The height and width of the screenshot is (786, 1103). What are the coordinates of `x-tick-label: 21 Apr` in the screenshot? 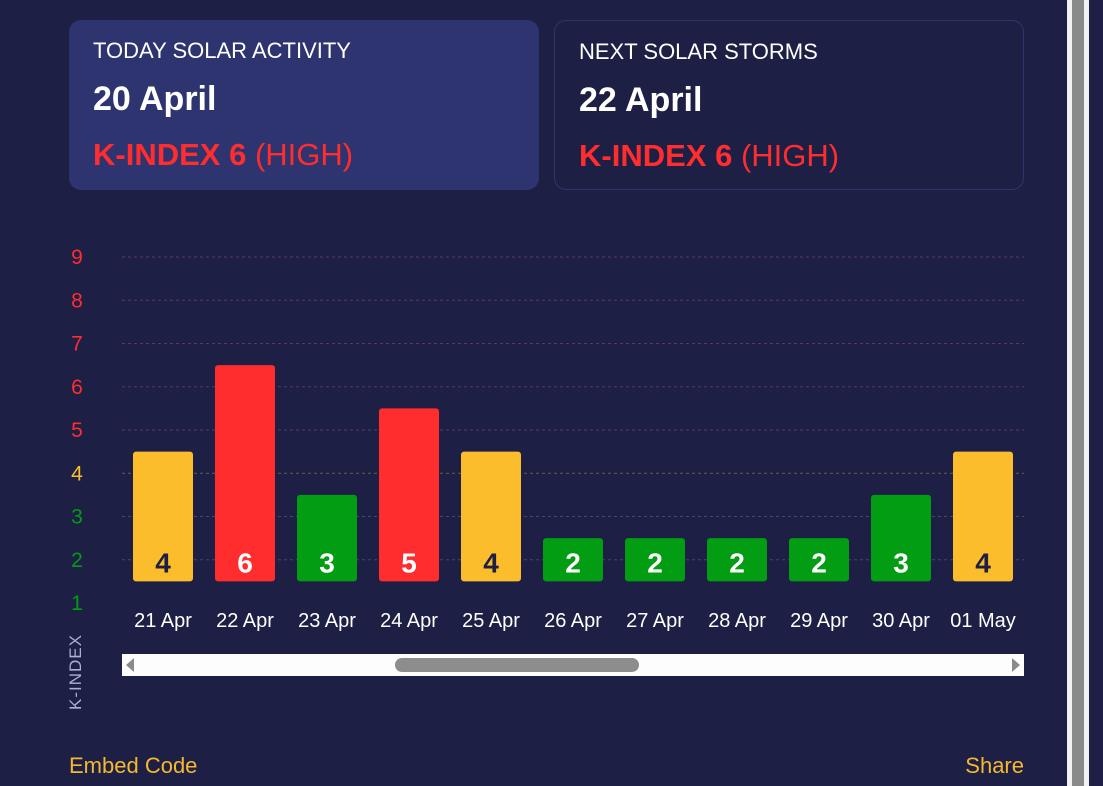 It's located at (163, 621).